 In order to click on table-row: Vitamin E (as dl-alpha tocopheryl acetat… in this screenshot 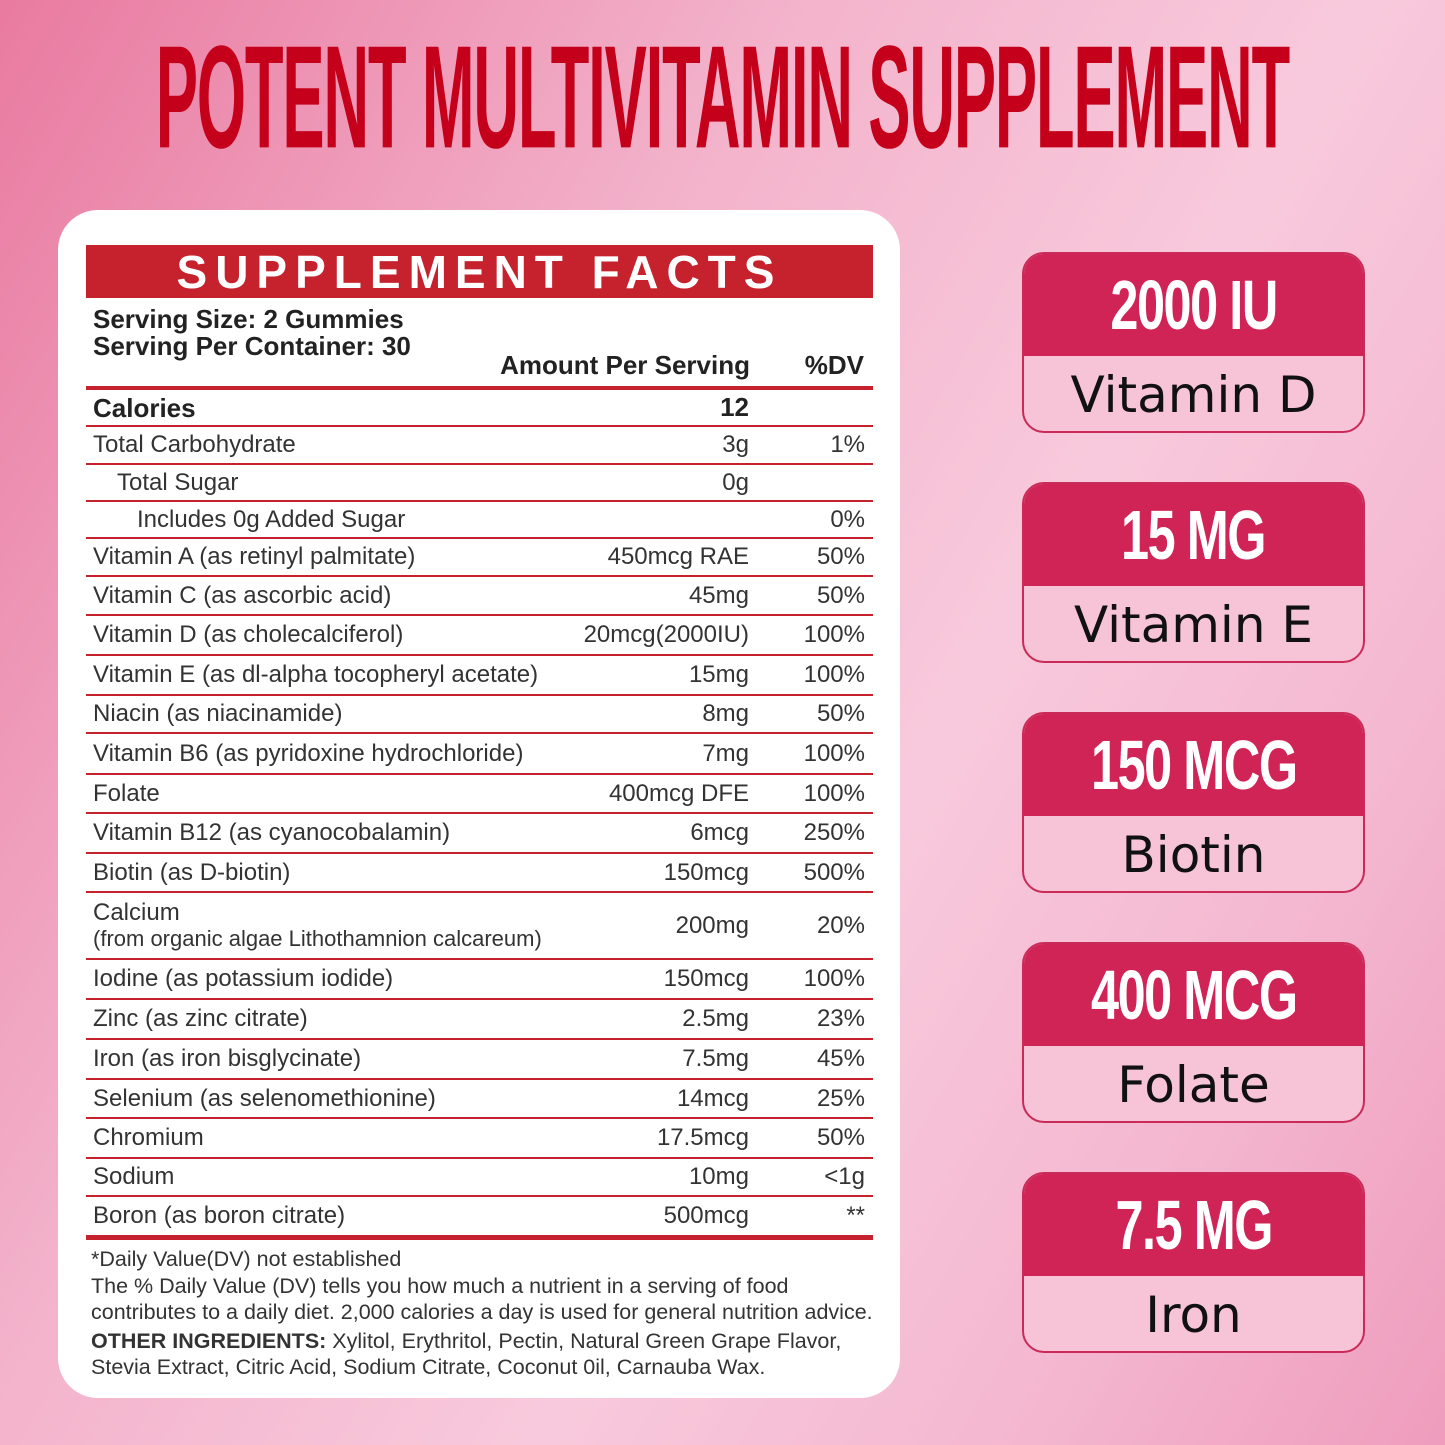, I will do `click(479, 676)`.